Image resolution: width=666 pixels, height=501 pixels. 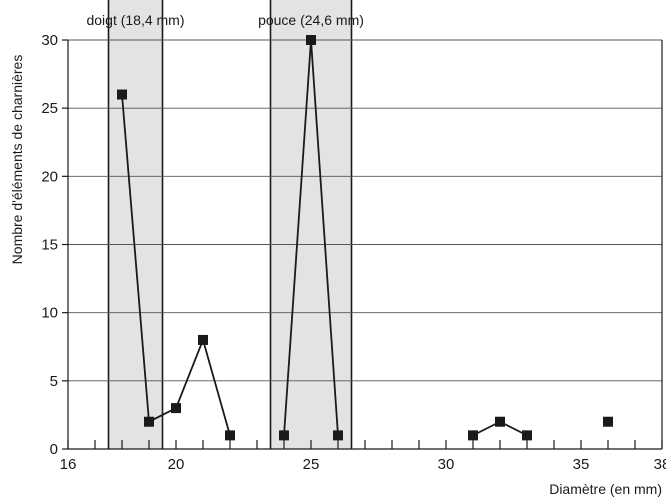 What do you see at coordinates (54, 381) in the screenshot?
I see `y-tick-label-5: 5` at bounding box center [54, 381].